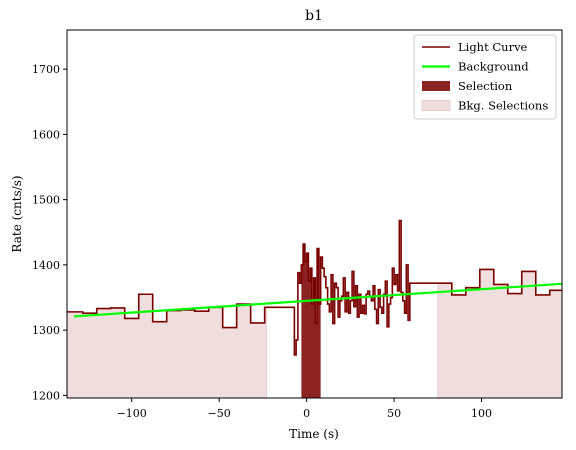 This screenshot has width=576, height=450. I want to click on y-tick-label: 1300, so click(46, 330).